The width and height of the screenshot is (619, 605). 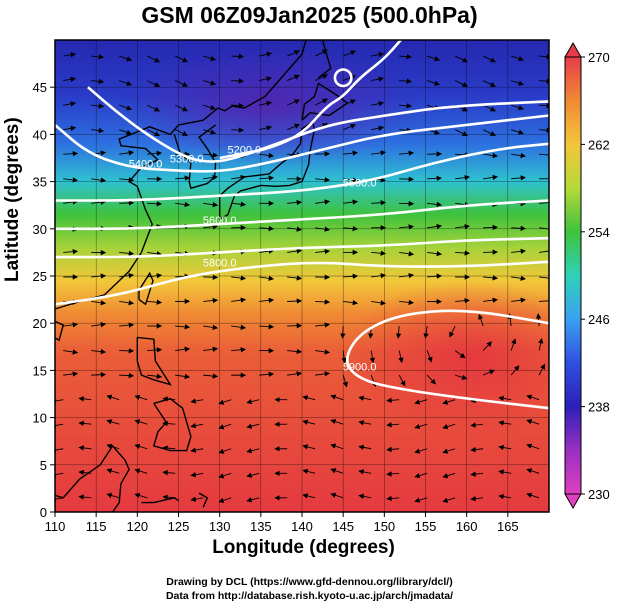 What do you see at coordinates (599, 494) in the screenshot?
I see `colorbar-tick-label: 230` at bounding box center [599, 494].